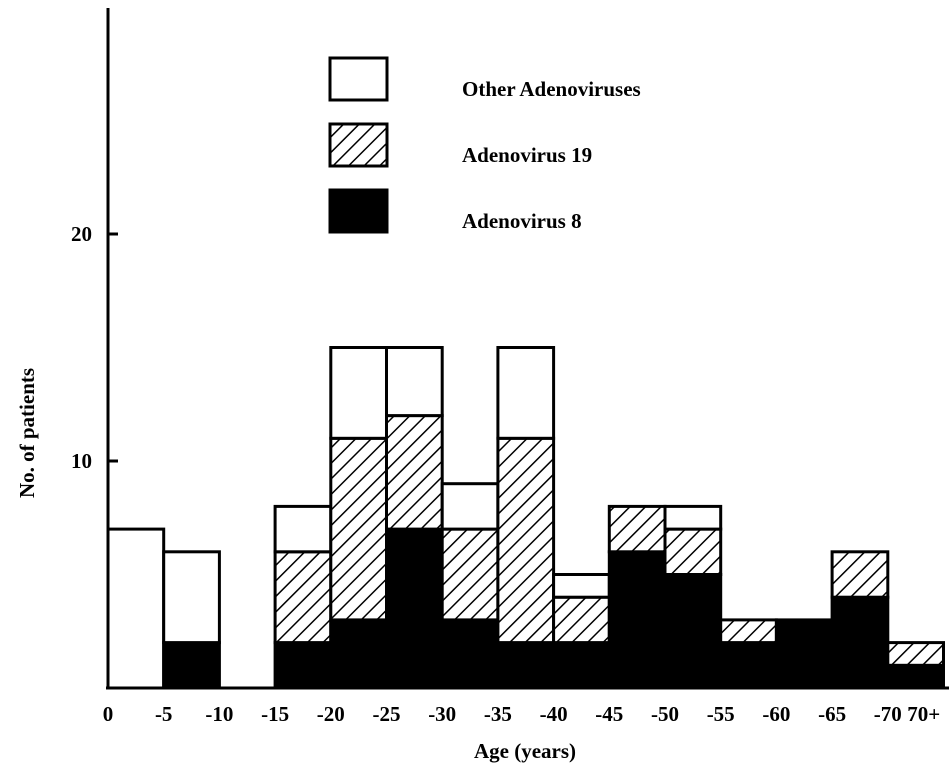 The height and width of the screenshot is (773, 949). I want to click on y-tick-label: 10, so click(81, 461).